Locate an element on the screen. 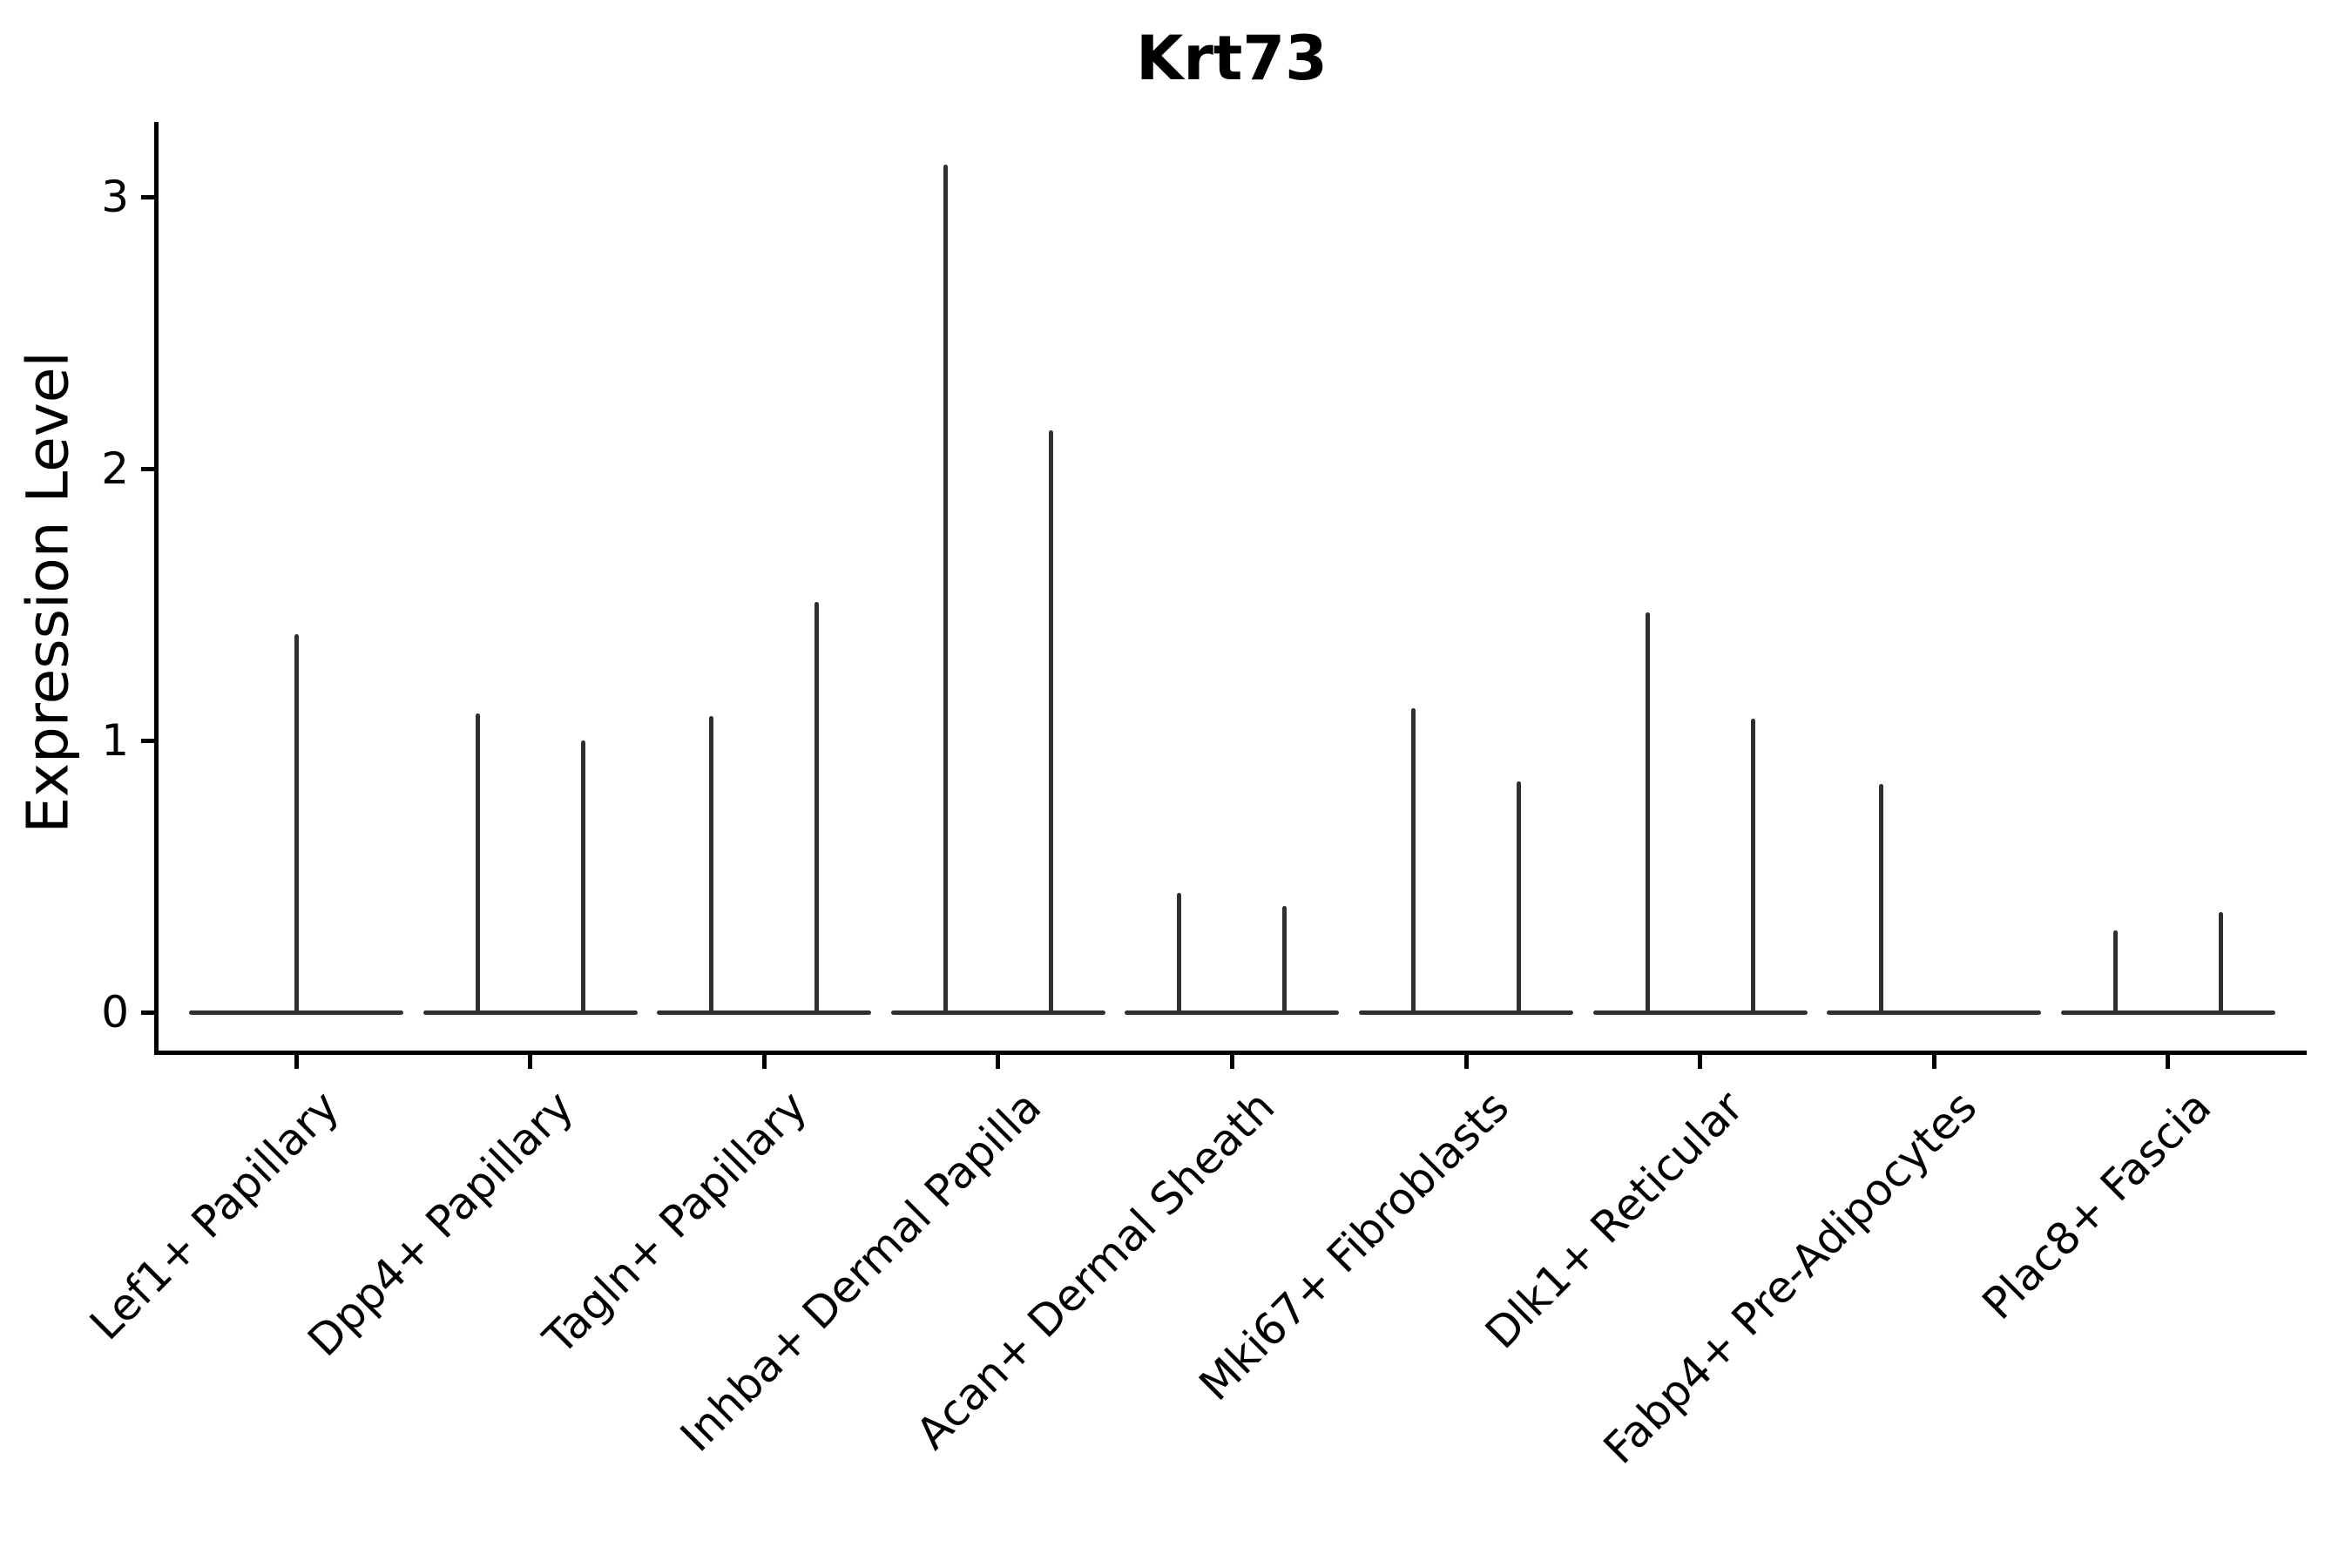 This screenshot has width=2352, height=1568. y-tick-label: 0 is located at coordinates (115, 1012).